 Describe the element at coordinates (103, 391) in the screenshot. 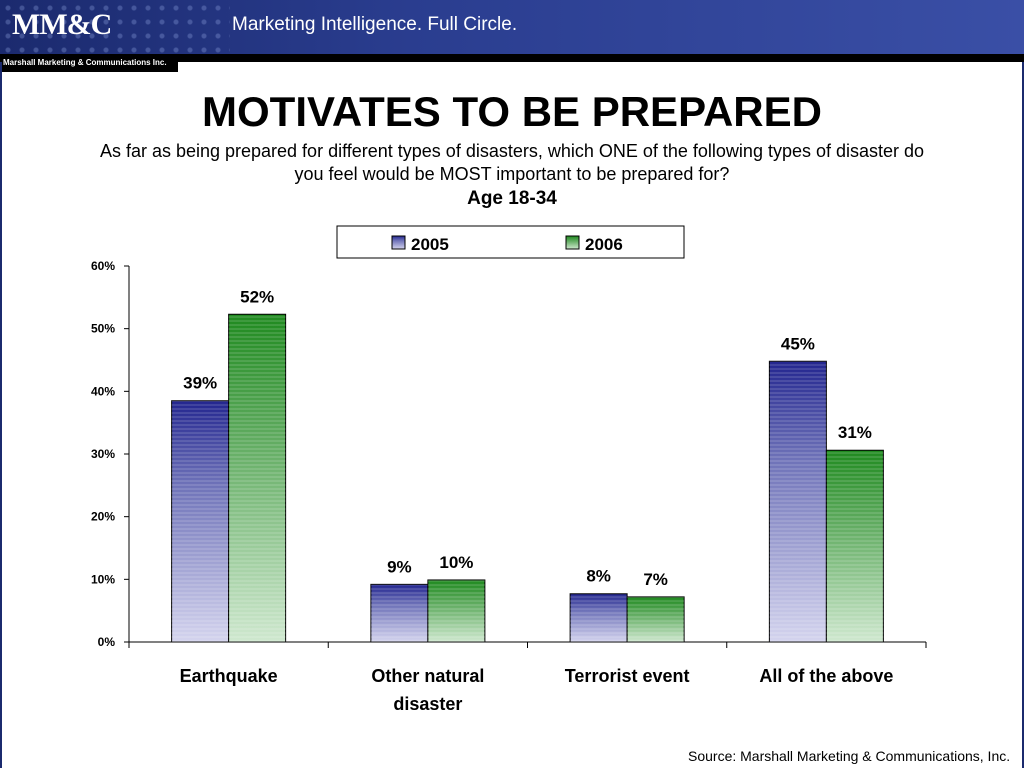

I see `y-tick-label: 40%` at that location.